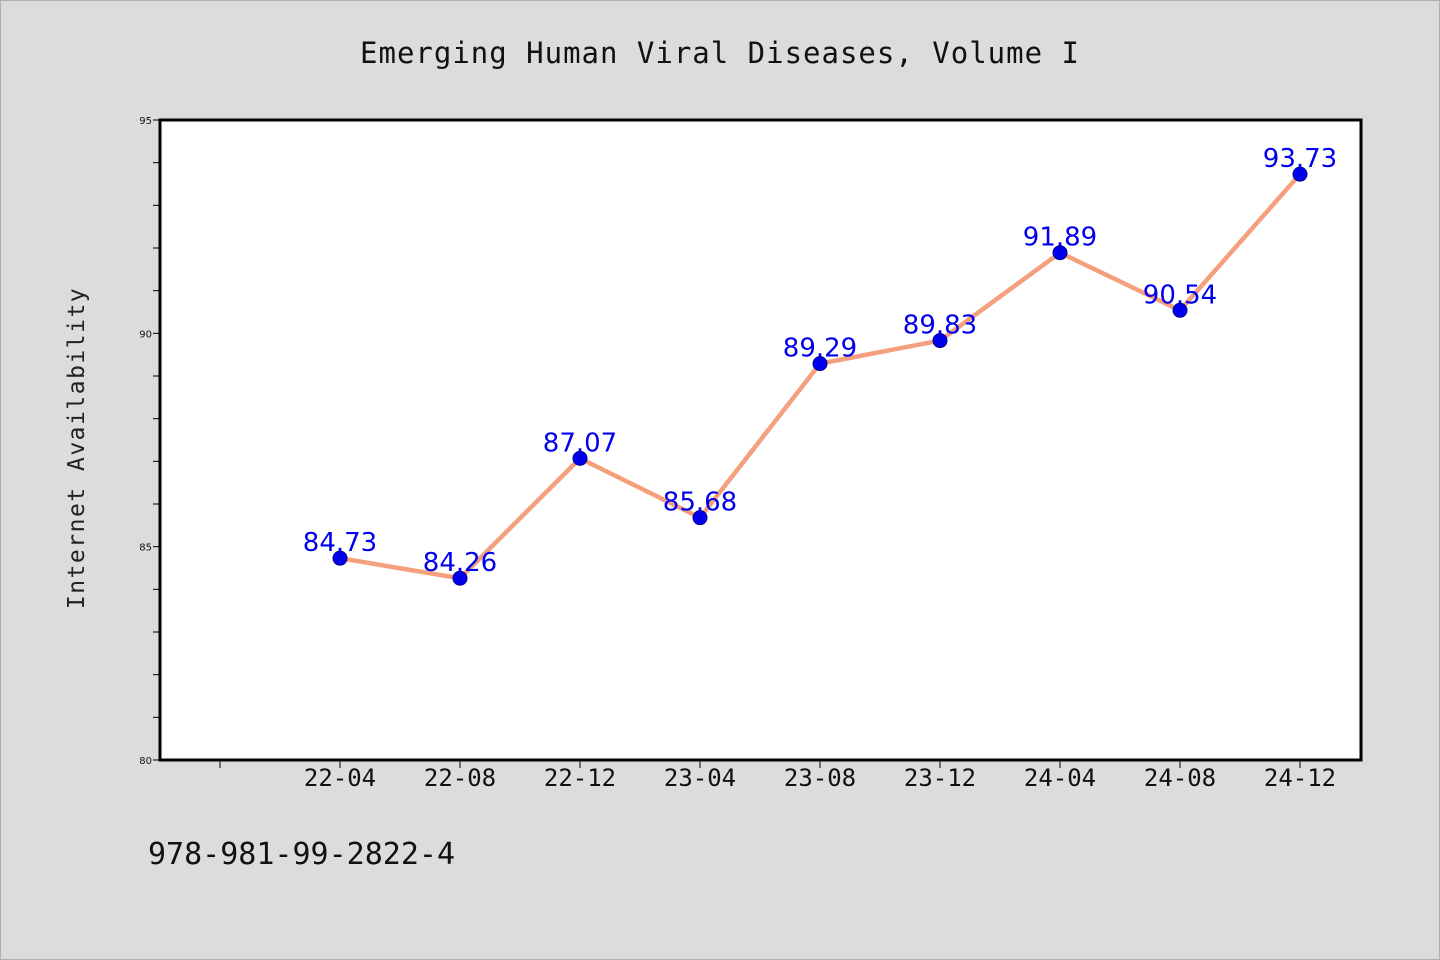 The width and height of the screenshot is (1440, 960). I want to click on x-tick-label: 23-08, so click(820, 778).